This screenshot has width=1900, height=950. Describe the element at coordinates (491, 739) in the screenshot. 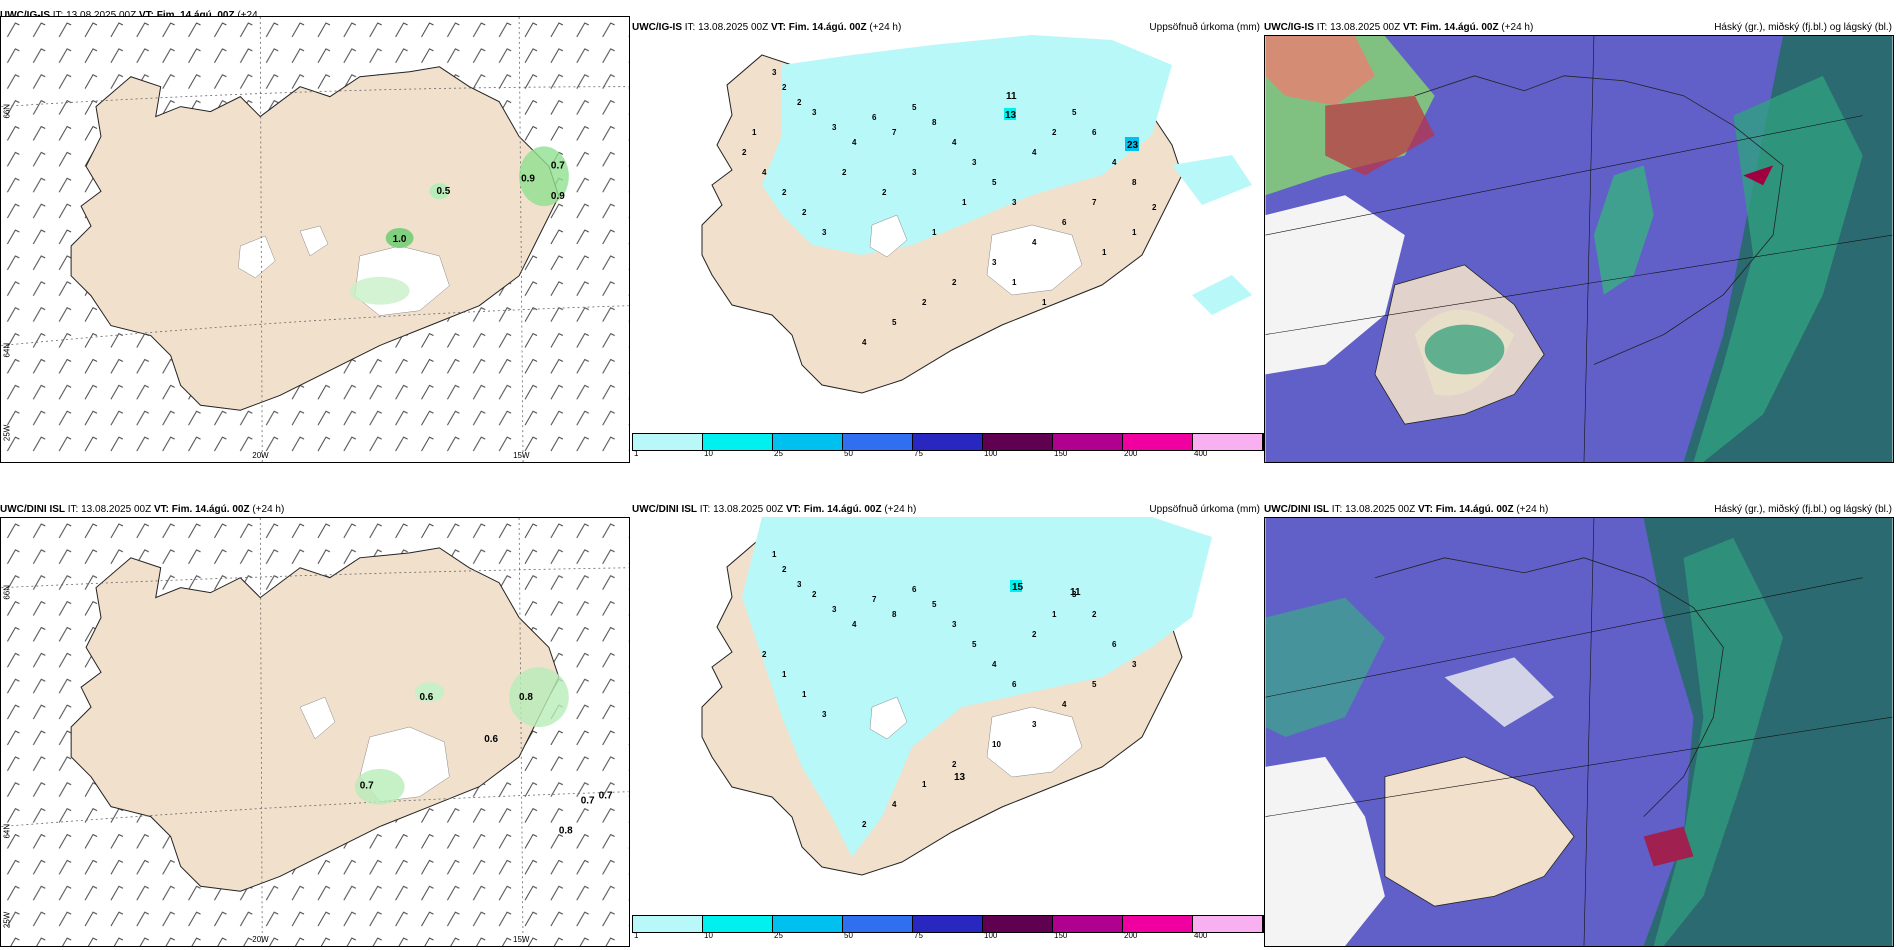

I see `value-label: 0.6` at that location.